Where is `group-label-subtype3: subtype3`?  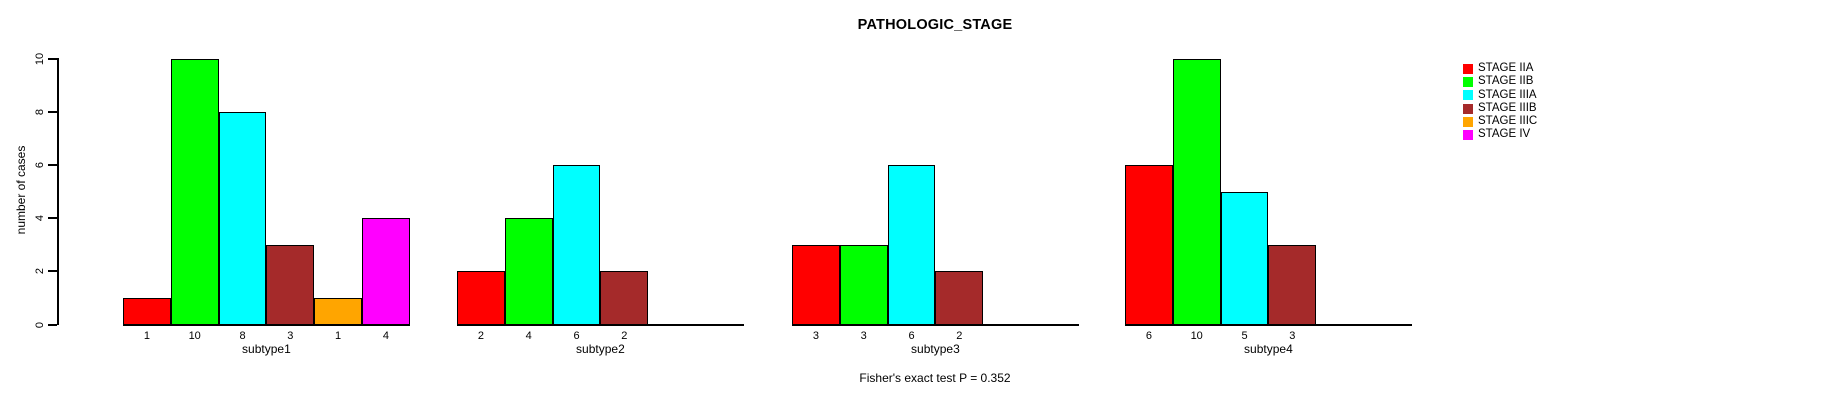
group-label-subtype3: subtype3 is located at coordinates (935, 349).